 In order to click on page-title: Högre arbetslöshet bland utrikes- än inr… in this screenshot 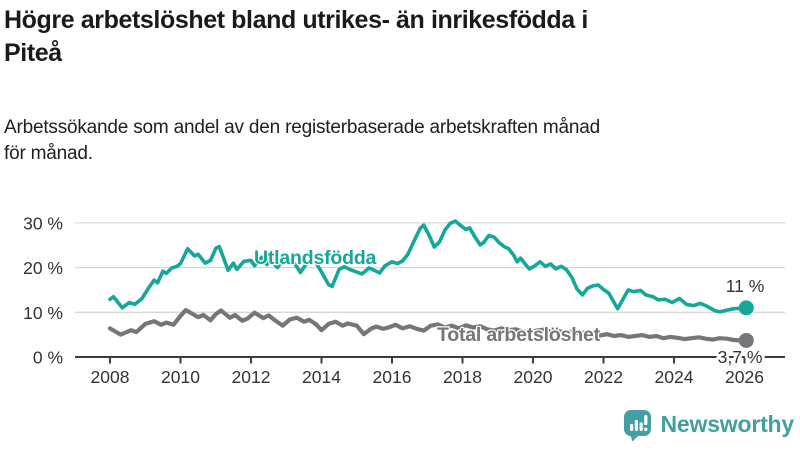, I will do `click(400, 37)`.